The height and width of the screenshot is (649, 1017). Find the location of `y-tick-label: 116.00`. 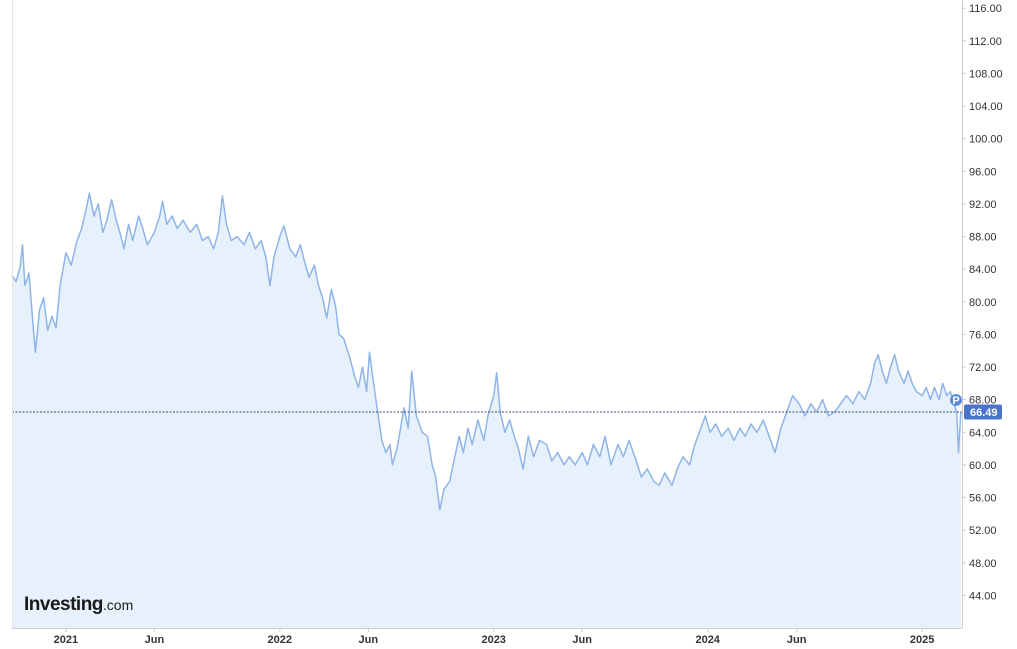

y-tick-label: 116.00 is located at coordinates (985, 9).